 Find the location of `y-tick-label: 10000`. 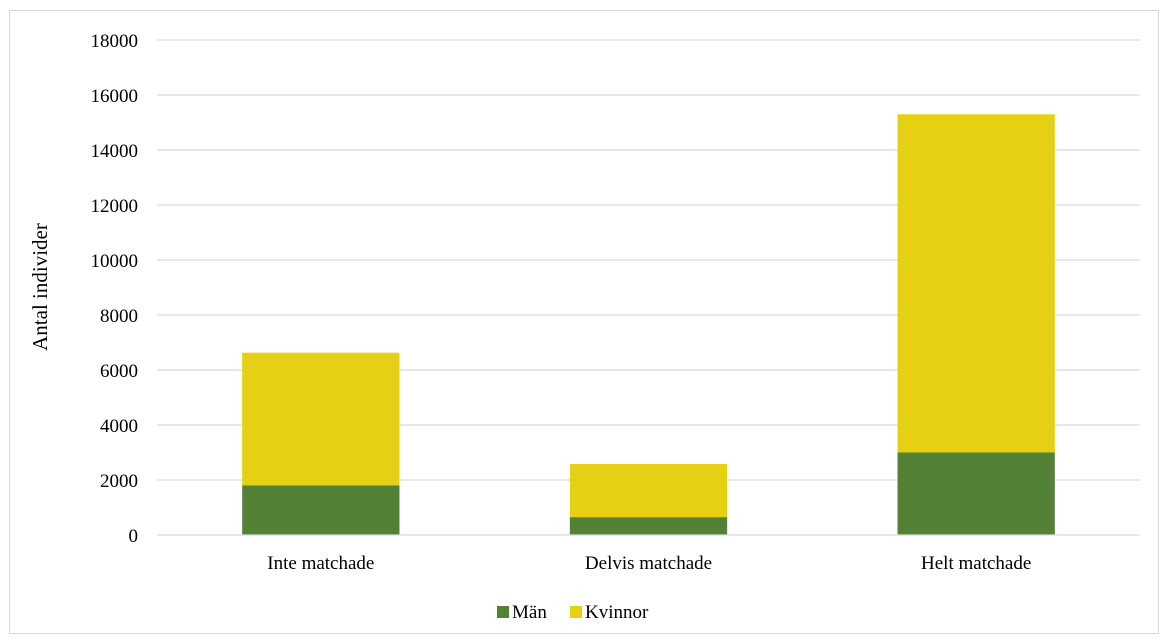

y-tick-label: 10000 is located at coordinates (115, 261).